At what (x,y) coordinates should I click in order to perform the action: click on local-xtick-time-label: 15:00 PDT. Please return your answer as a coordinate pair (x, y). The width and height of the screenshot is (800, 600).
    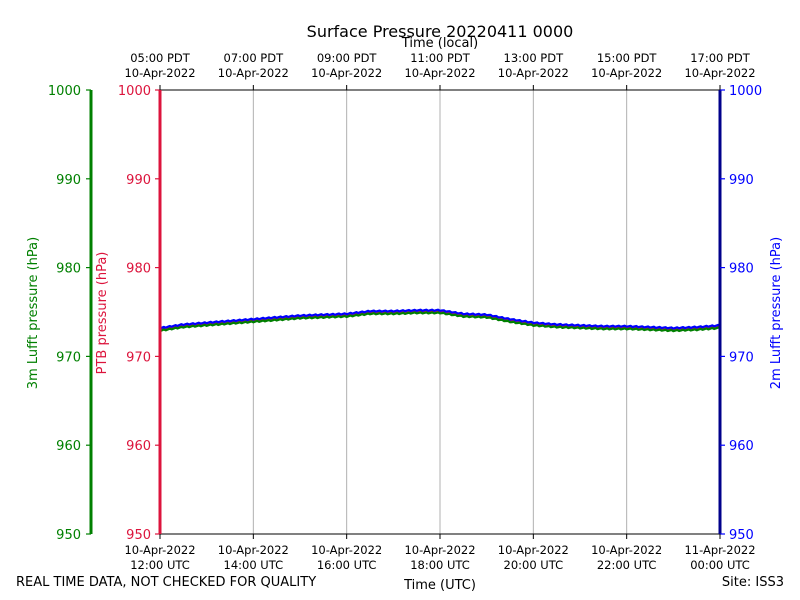
    Looking at the image, I should click on (627, 58).